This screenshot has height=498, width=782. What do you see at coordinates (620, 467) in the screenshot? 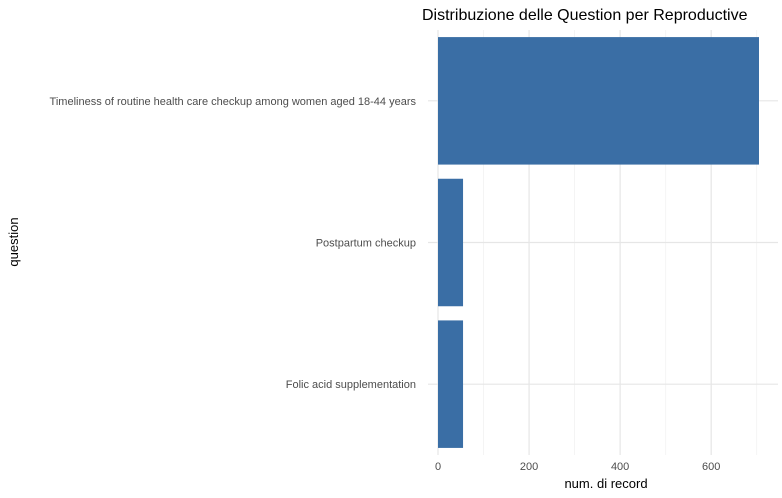
I see `x-tick-label: 400` at bounding box center [620, 467].